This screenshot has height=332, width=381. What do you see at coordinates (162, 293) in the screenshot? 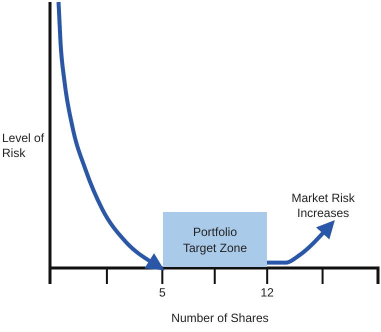
I see `x-tick-label: 5` at bounding box center [162, 293].